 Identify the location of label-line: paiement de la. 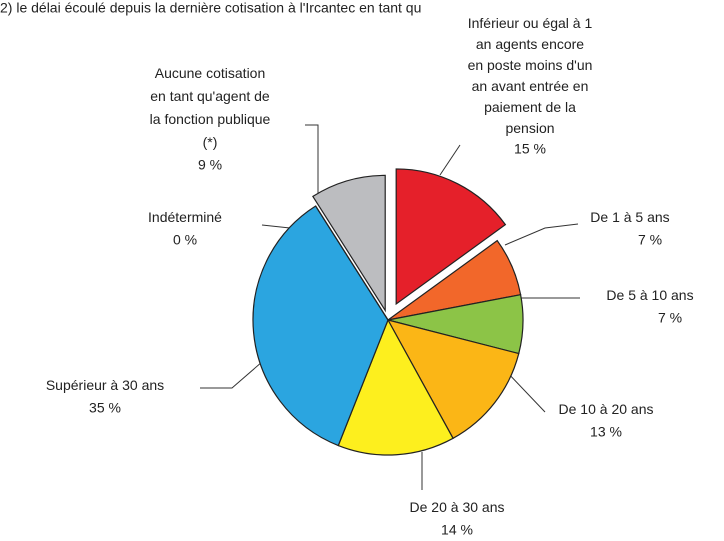
(530, 107).